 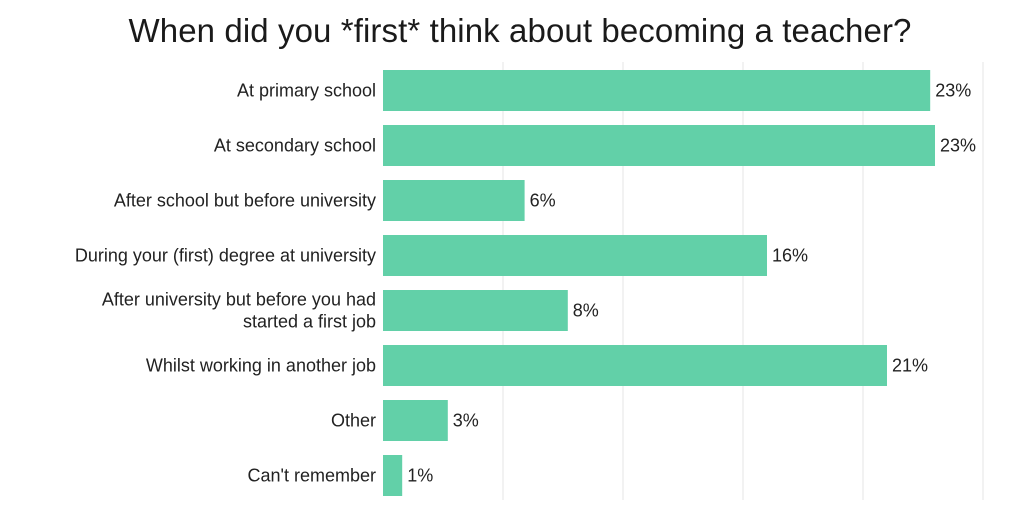 I want to click on category-label: Other, so click(x=353, y=421).